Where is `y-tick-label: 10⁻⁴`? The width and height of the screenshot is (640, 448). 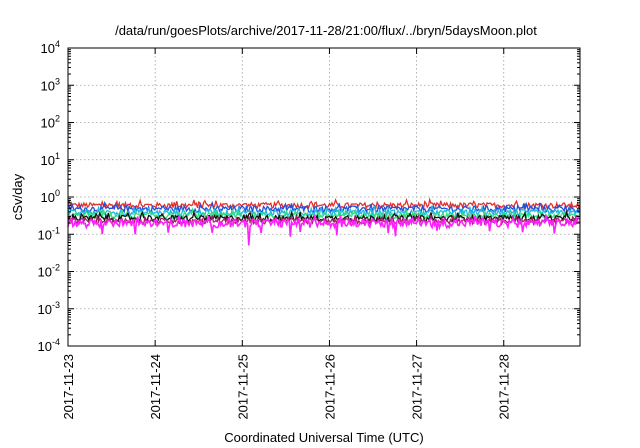 y-tick-label: 10⁻⁴ is located at coordinates (49, 345).